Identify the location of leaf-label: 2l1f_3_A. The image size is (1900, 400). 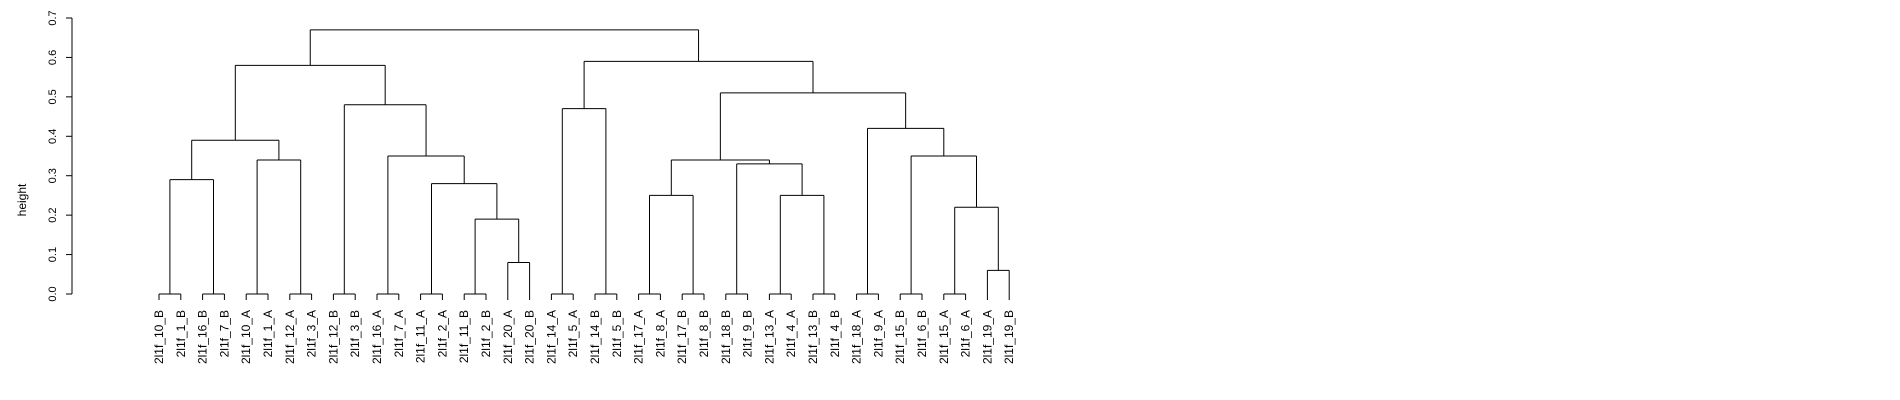
(312, 333).